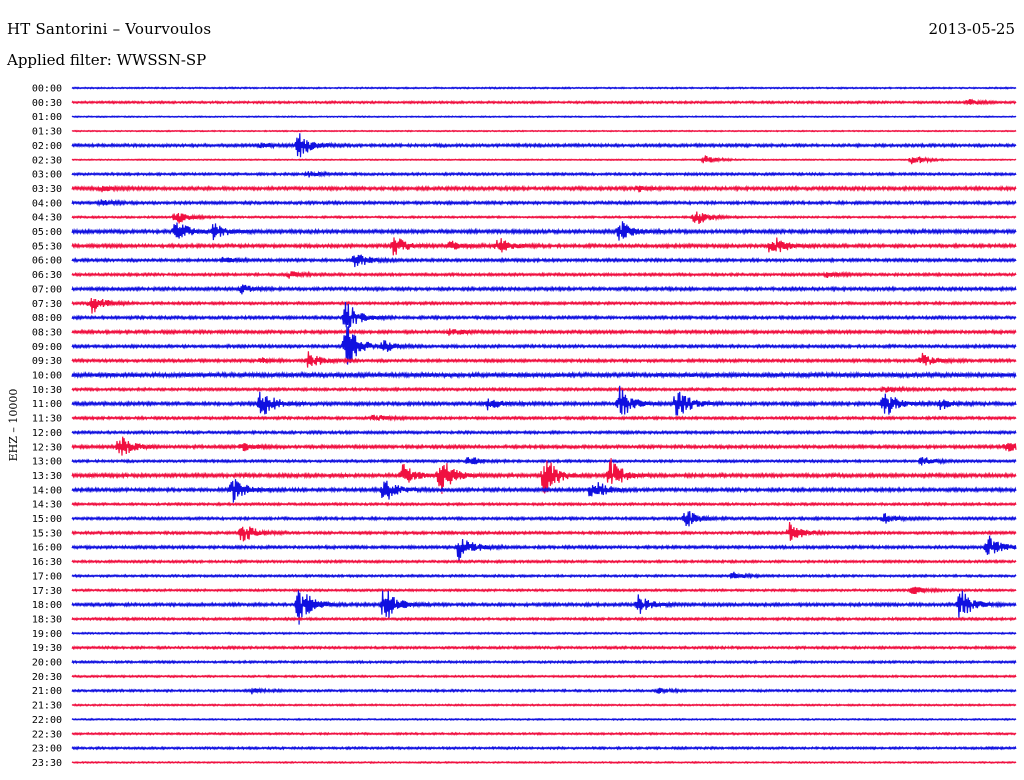 The image size is (1024, 780). I want to click on time-tick-label: 08:00, so click(47, 318).